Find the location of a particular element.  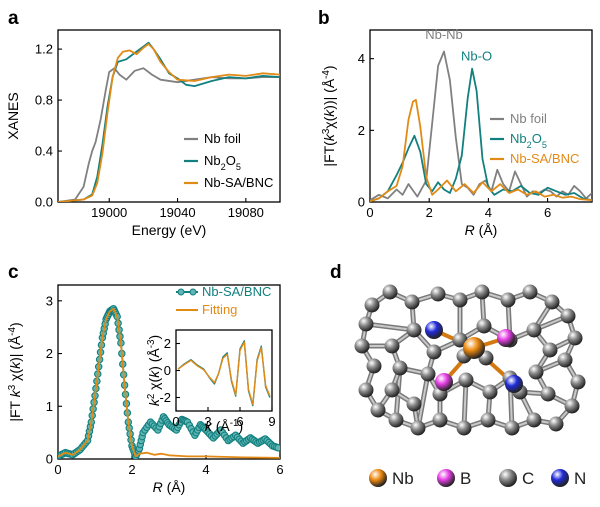

legend-atom-nb-icon is located at coordinates (378, 478).